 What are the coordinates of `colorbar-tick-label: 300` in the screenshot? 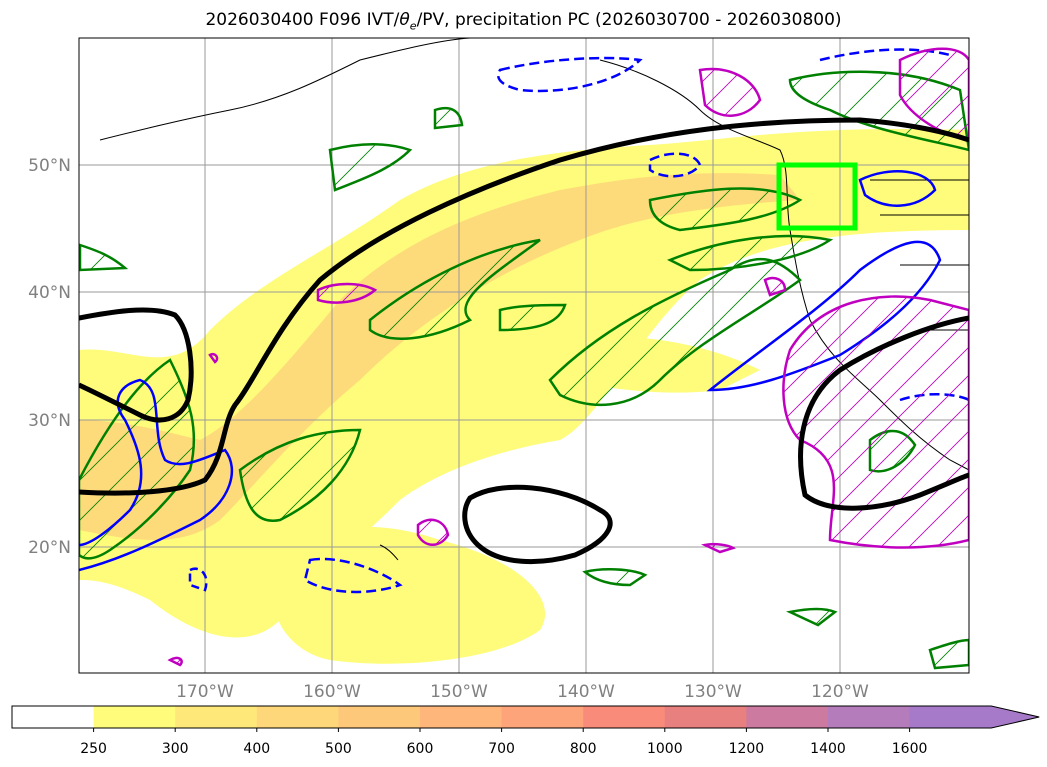 It's located at (175, 749).